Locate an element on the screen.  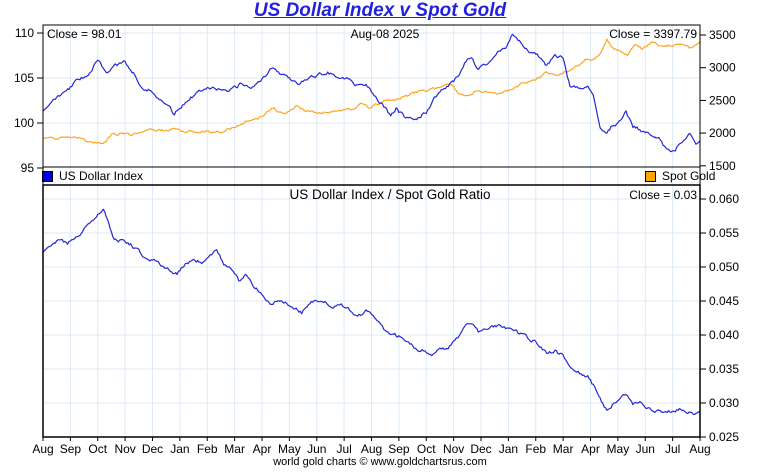
usd-close-label: Close = 98.01 is located at coordinates (84, 34).